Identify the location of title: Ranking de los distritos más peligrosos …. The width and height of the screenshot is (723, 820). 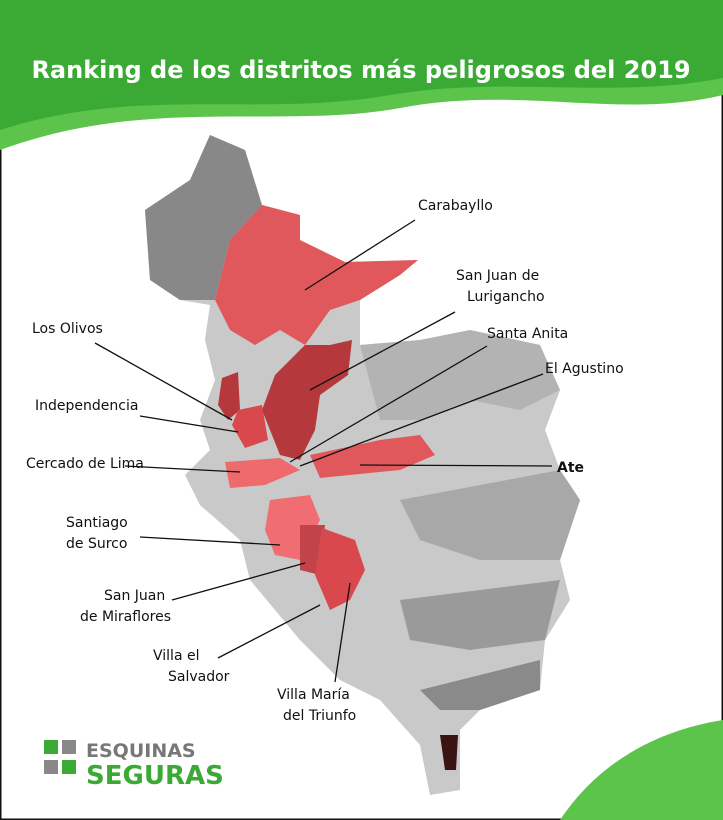
(360, 70).